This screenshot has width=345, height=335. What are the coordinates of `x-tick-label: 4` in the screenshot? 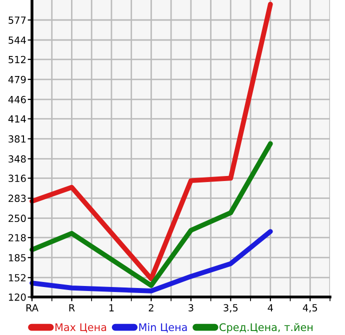 It's located at (270, 308).